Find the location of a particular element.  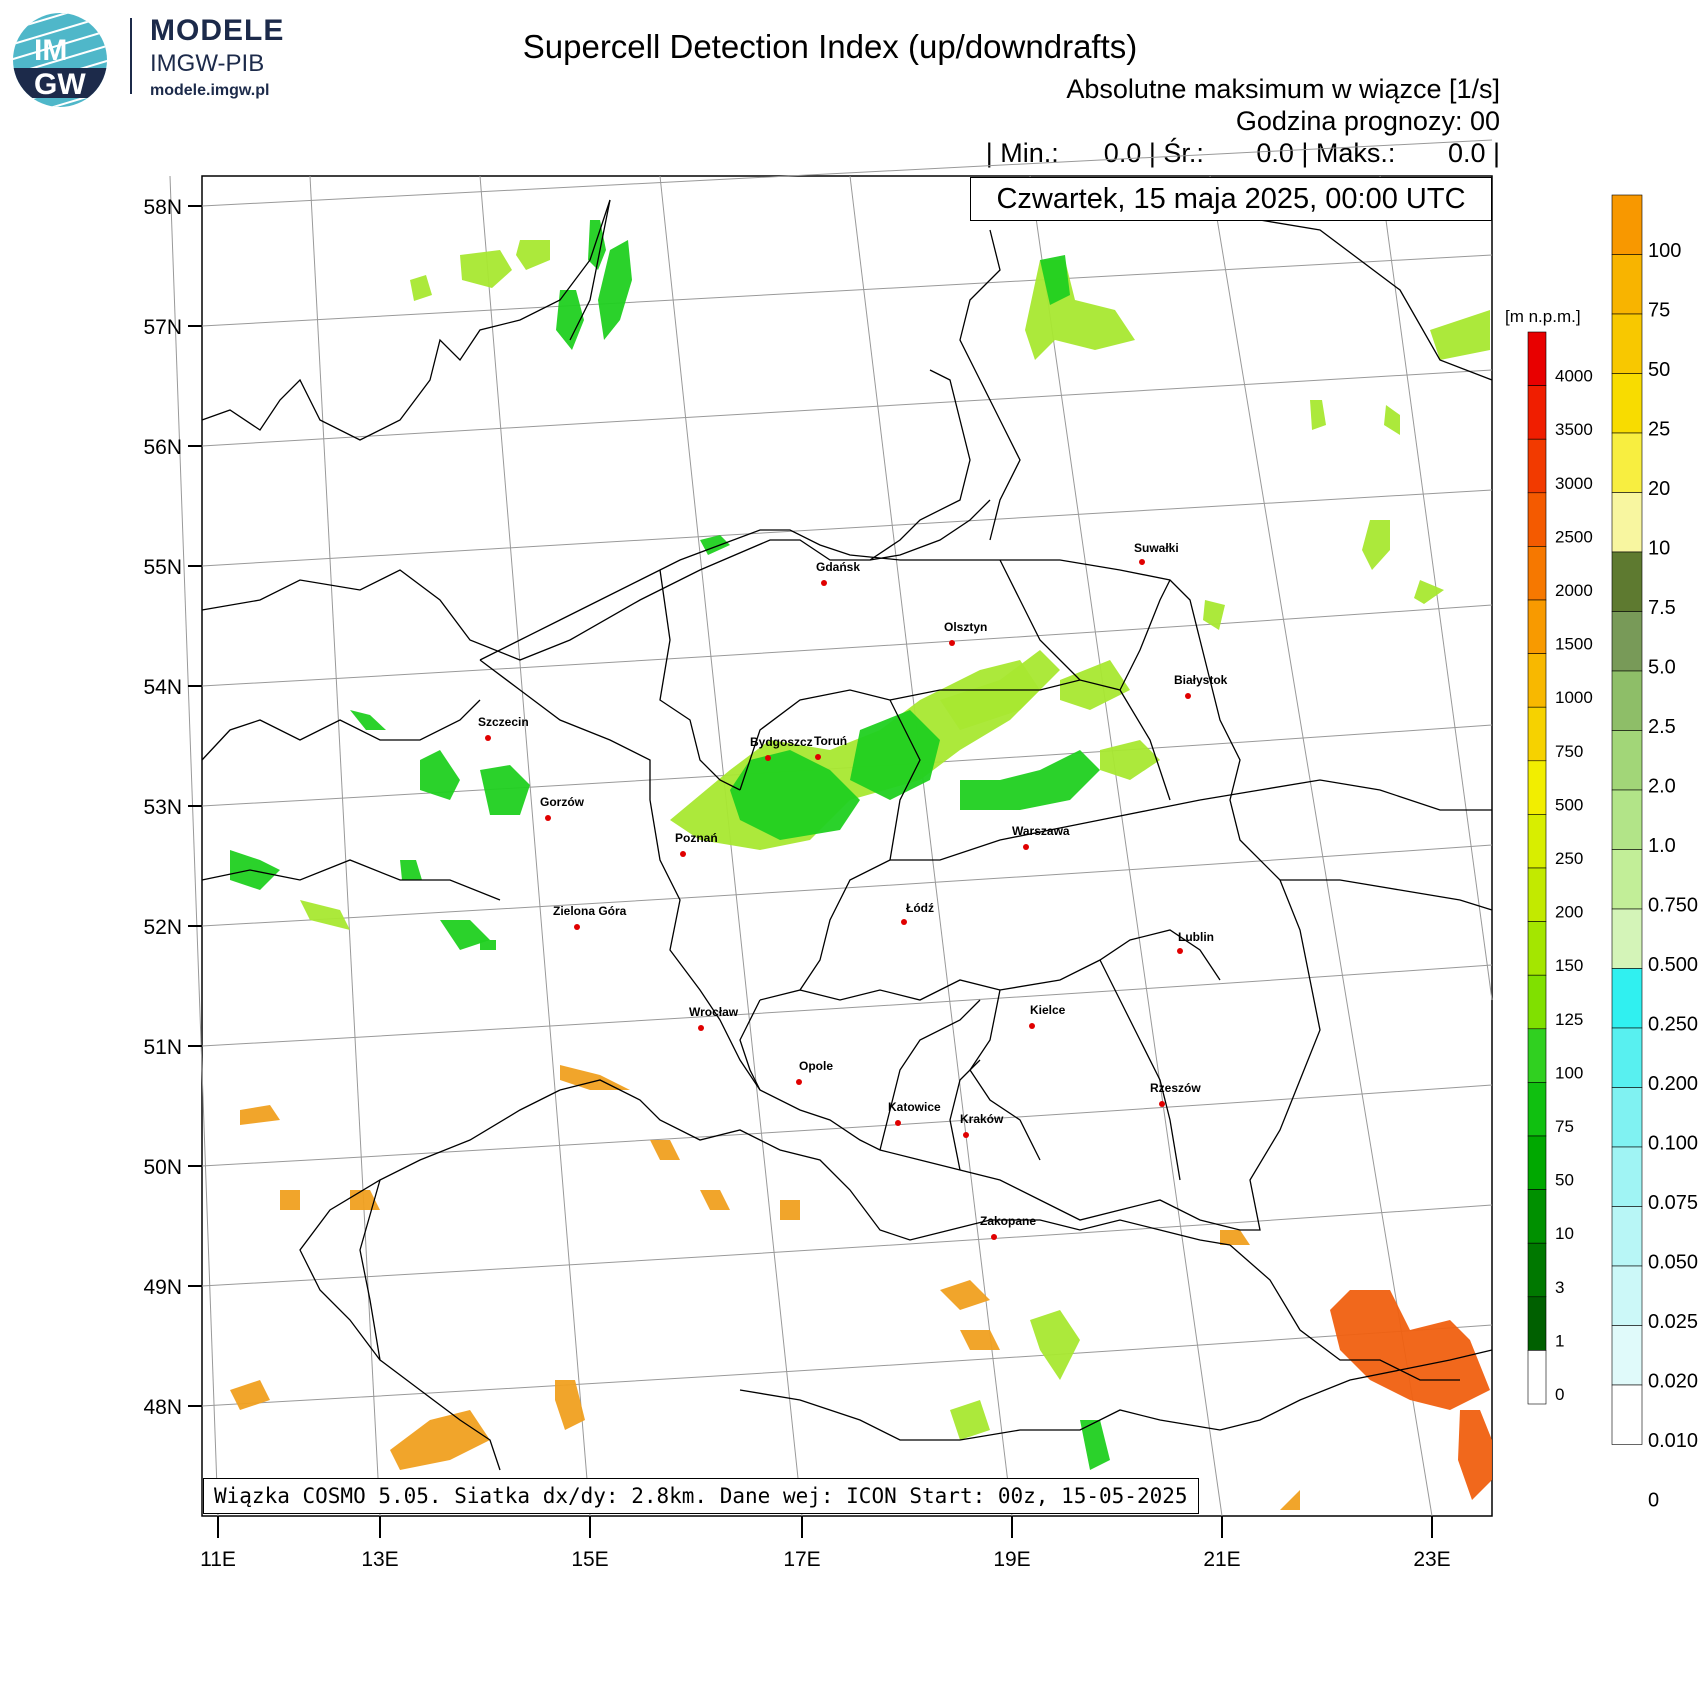

index-label: 0.025 is located at coordinates (1673, 1322).